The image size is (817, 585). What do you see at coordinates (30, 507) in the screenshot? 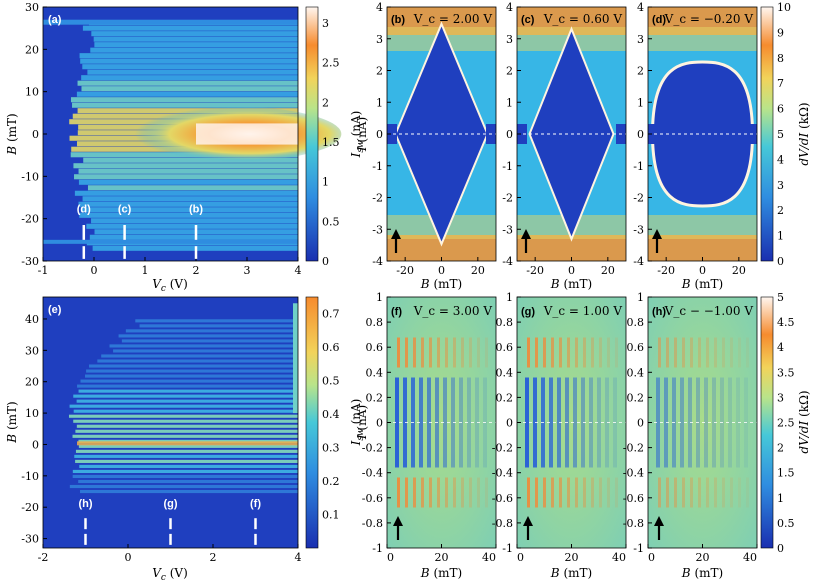
I see `panel-e-ytick: -20` at bounding box center [30, 507].